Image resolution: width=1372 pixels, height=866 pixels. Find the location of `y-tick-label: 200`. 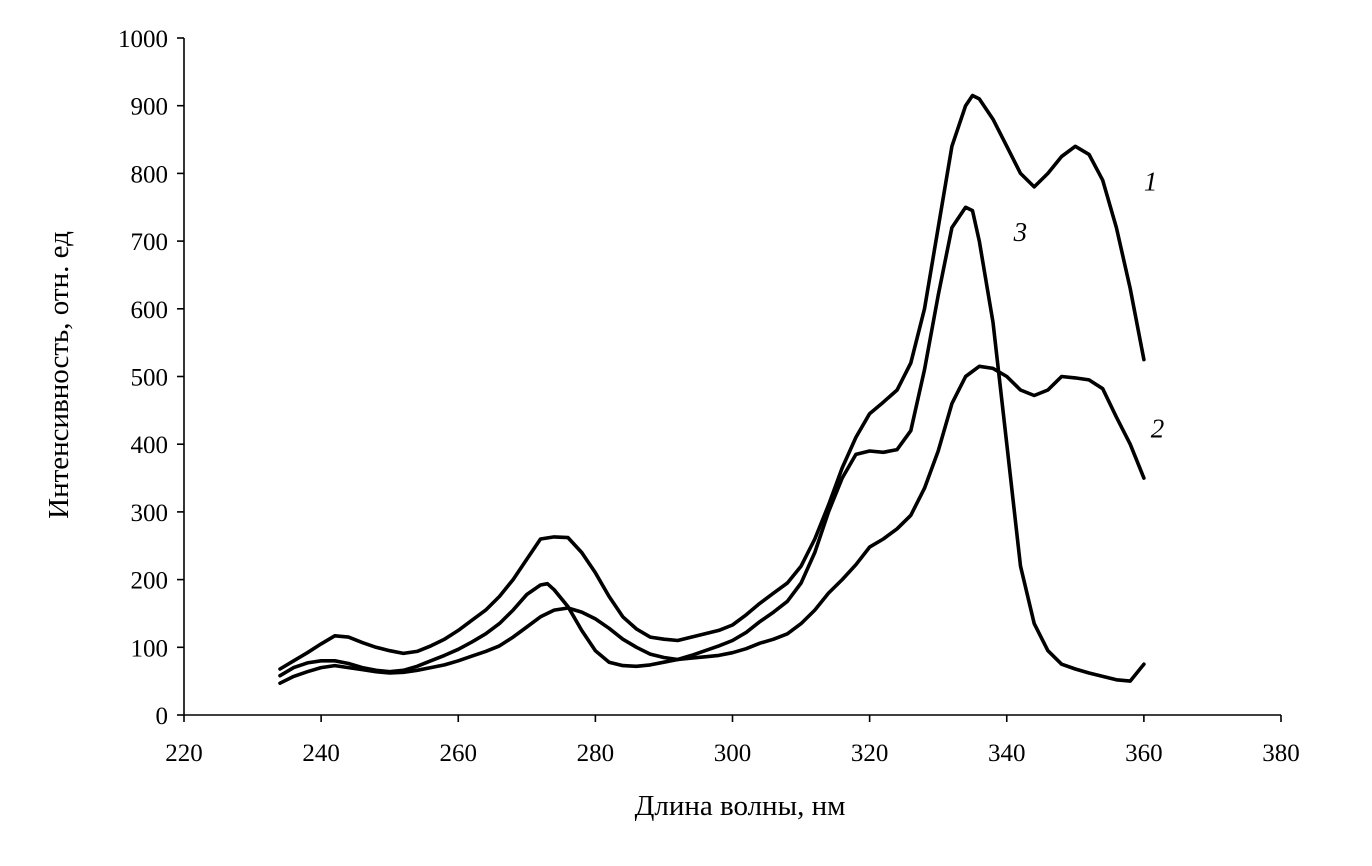

y-tick-label: 200 is located at coordinates (150, 581).